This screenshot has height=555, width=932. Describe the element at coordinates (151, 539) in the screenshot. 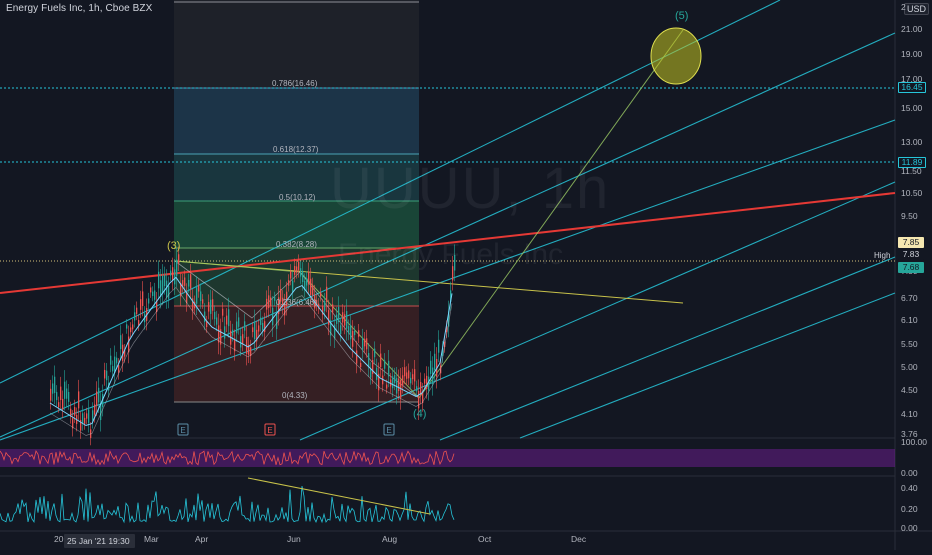

I see `time-label: Mar` at that location.